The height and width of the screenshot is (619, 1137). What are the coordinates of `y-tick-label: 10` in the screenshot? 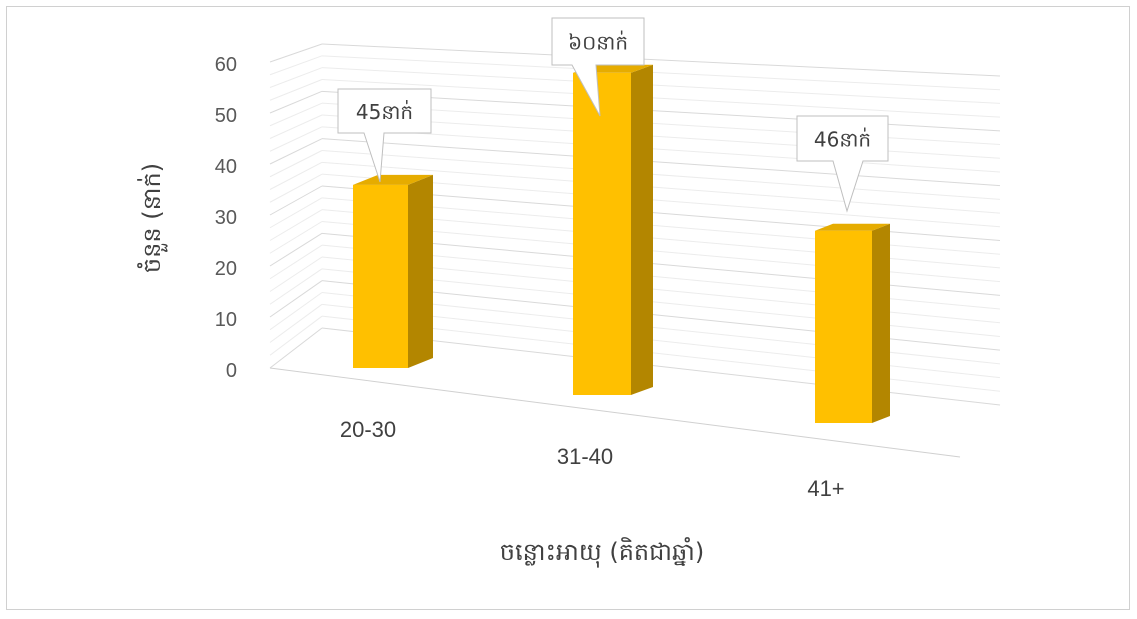 It's located at (226, 320).